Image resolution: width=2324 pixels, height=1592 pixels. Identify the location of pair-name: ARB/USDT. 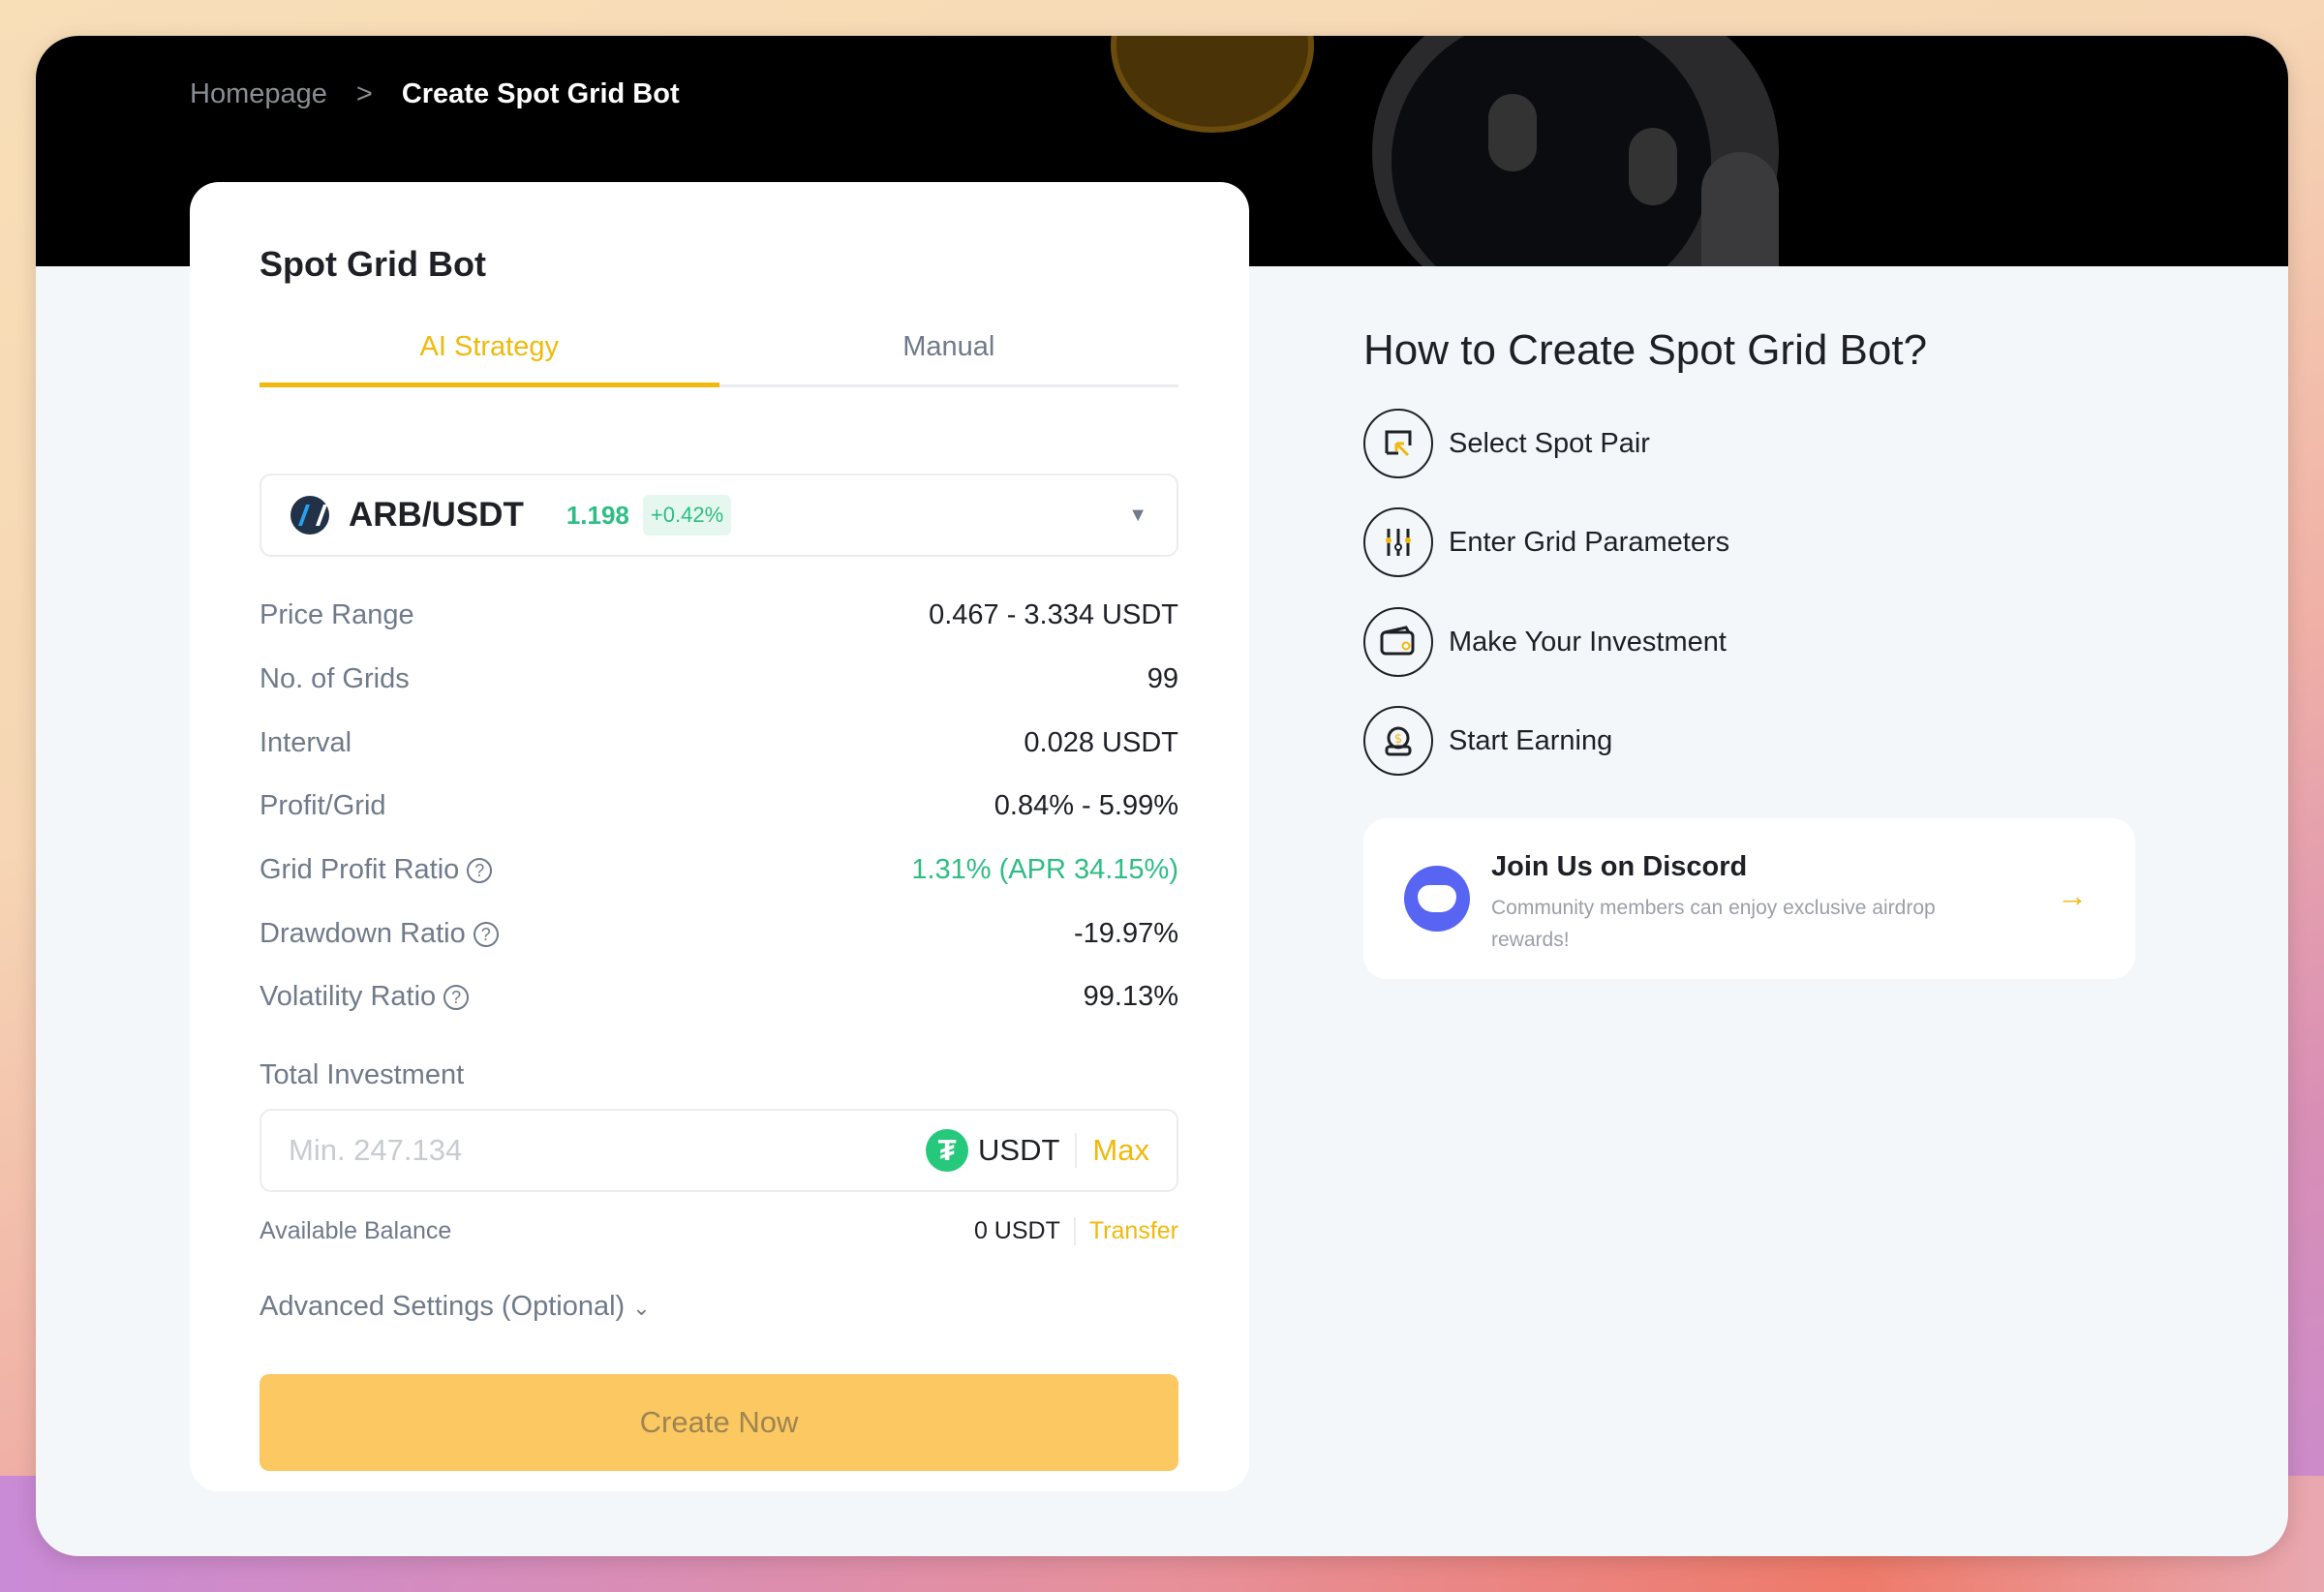
(437, 515).